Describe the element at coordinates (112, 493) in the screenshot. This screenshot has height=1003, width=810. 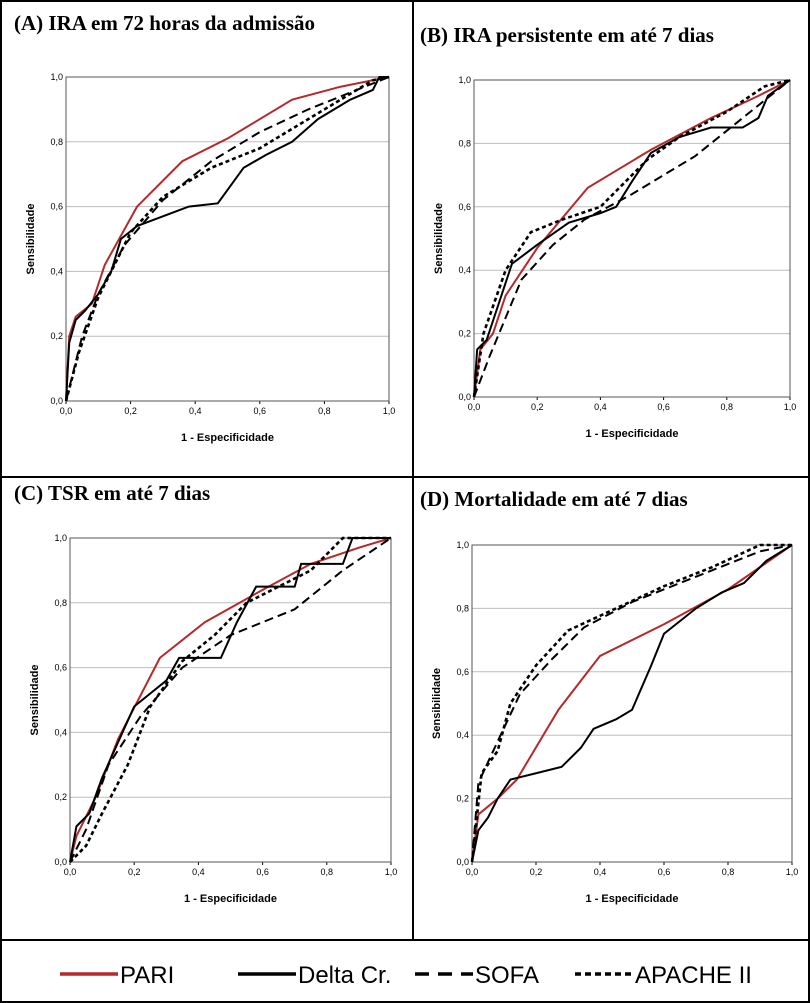
I see `panel-title: (C) TSR em até 7 dias` at that location.